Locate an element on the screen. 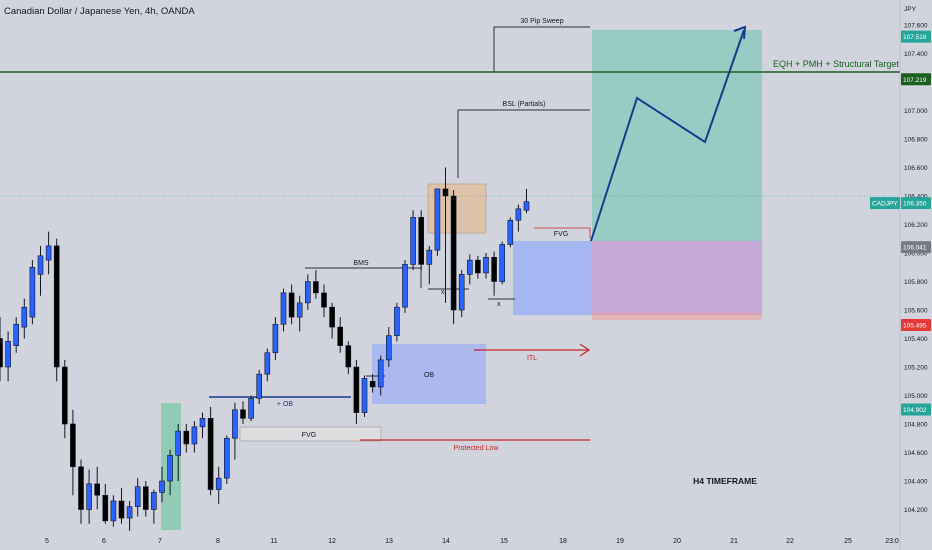 The width and height of the screenshot is (932, 550). time-tick-label: 11 is located at coordinates (273, 541).